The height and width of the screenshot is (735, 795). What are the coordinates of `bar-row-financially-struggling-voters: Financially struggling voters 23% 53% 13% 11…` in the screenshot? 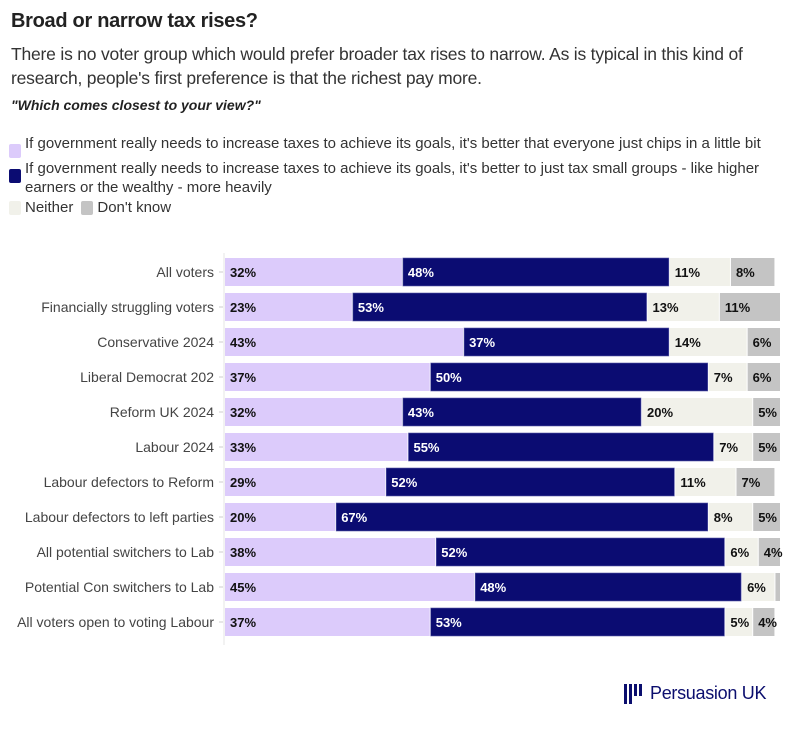 It's located at (410, 307).